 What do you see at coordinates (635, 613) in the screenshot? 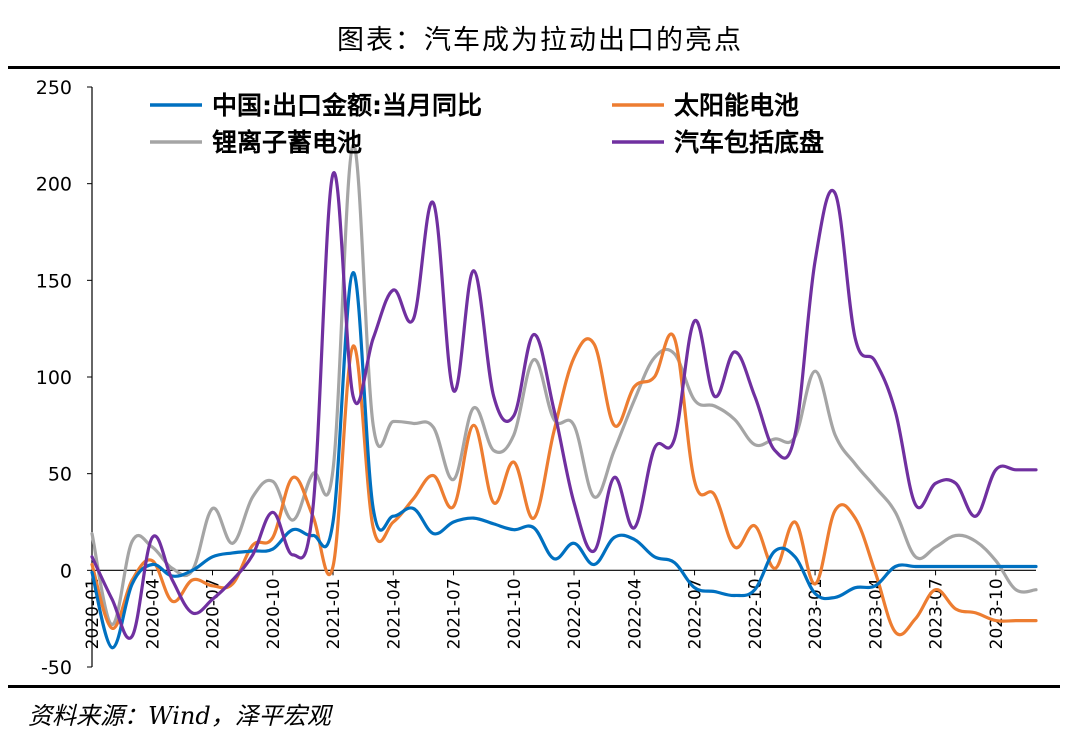
I see `x-tick-label: 2022-04` at bounding box center [635, 613].